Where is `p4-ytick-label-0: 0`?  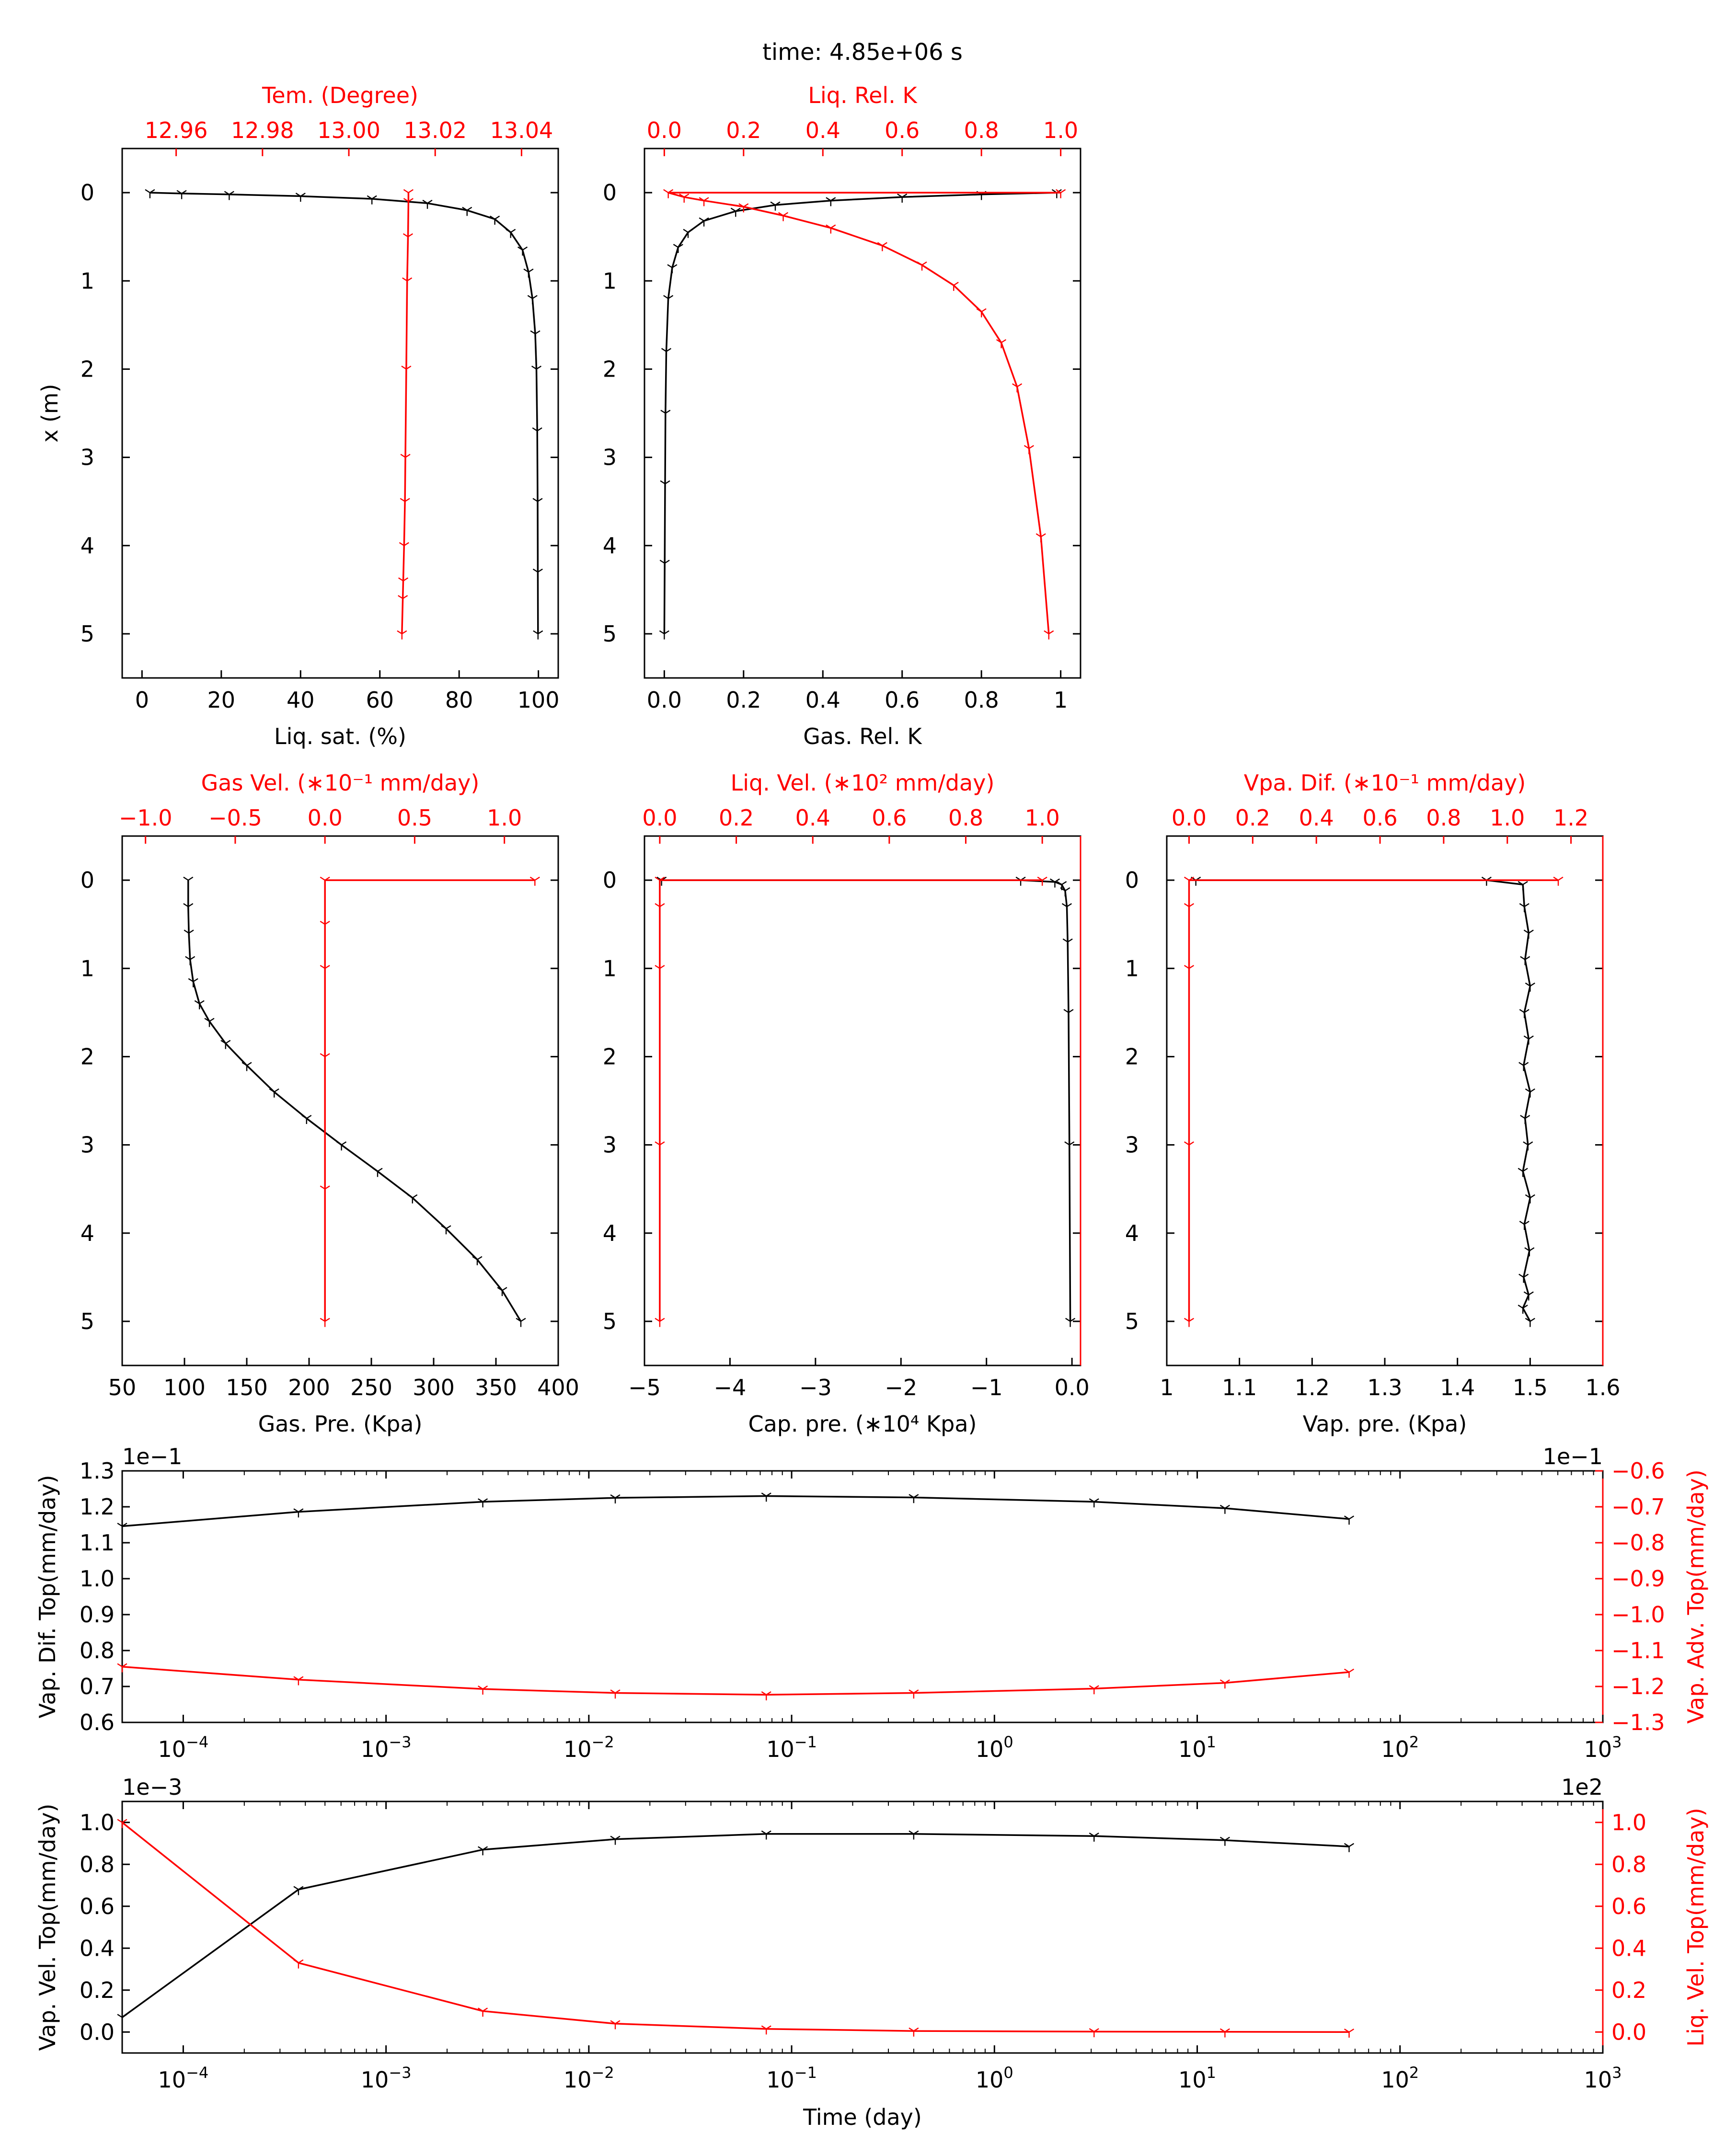 p4-ytick-label-0: 0 is located at coordinates (610, 880).